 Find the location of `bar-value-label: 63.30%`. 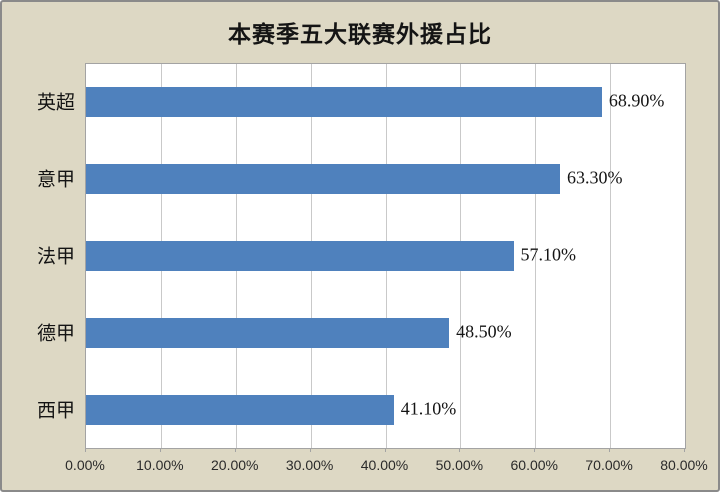

bar-value-label: 63.30% is located at coordinates (594, 177).